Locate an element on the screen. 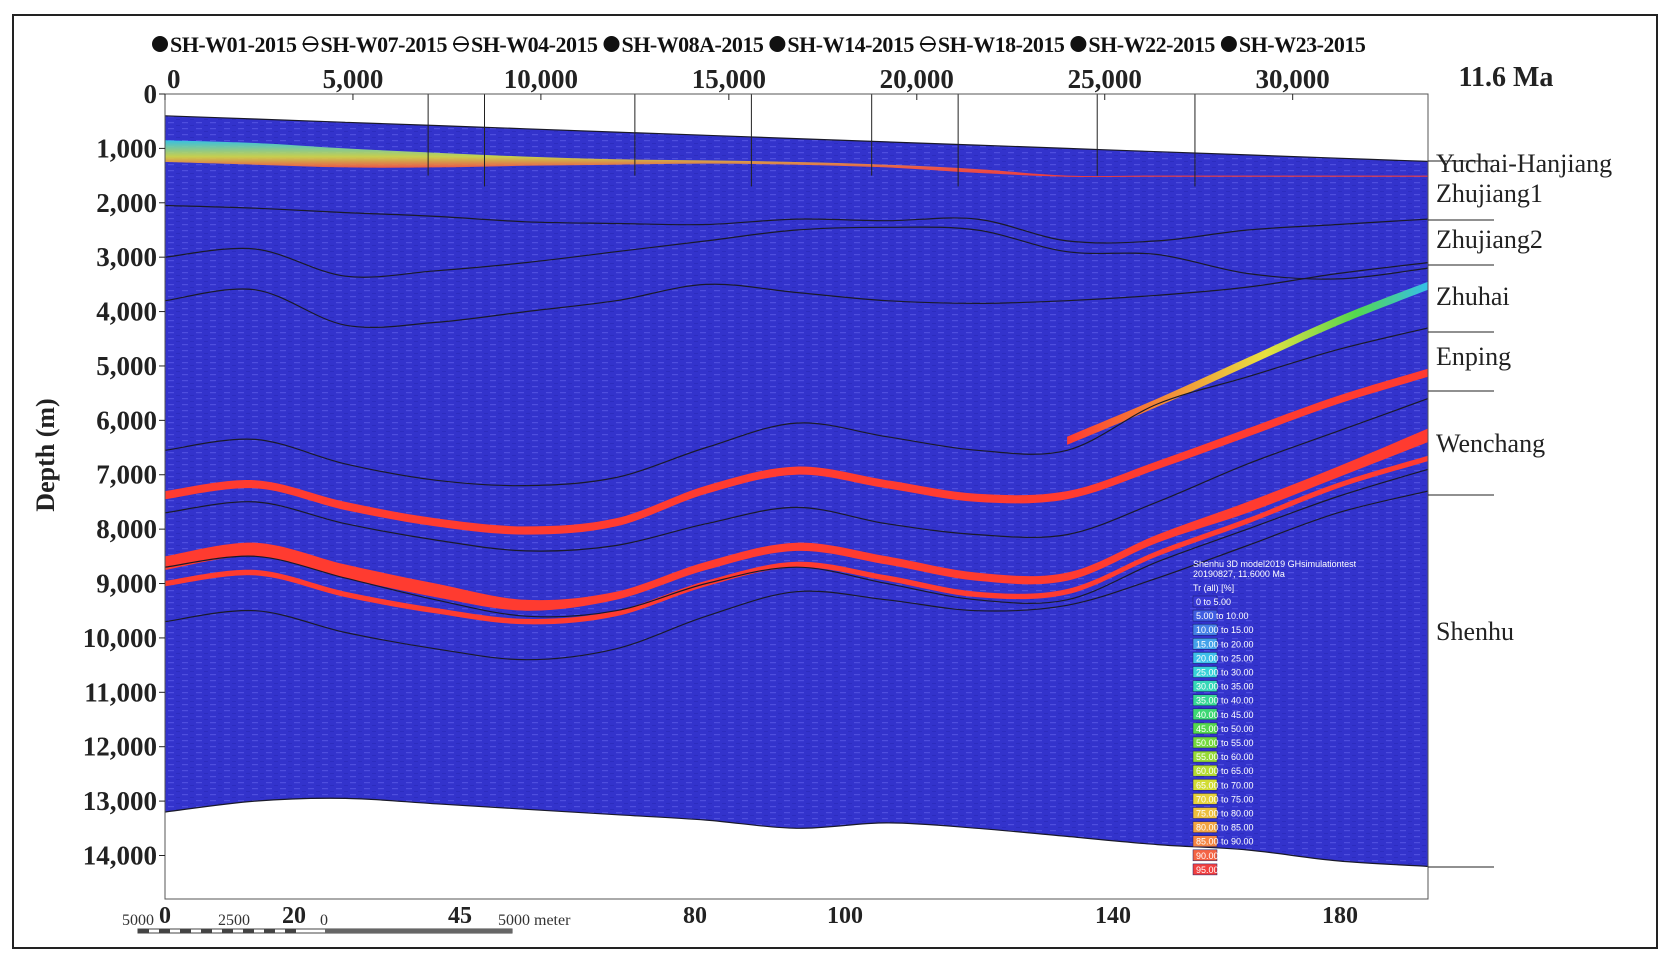  scale-bar-label: 5000 meter is located at coordinates (534, 920).